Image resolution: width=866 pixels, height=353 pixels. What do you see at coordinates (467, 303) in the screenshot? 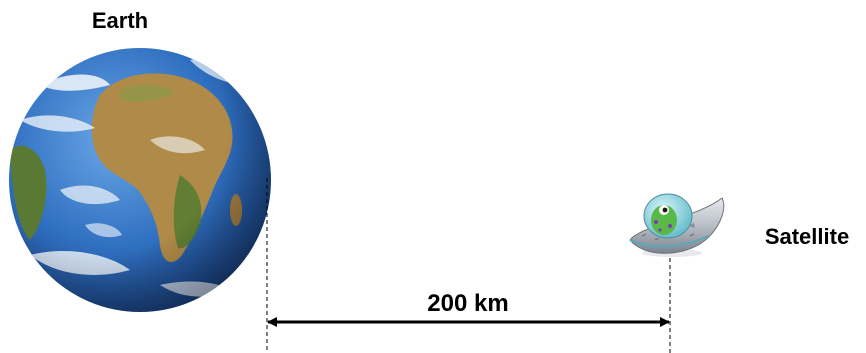
I see `distance-label: 200 km` at bounding box center [467, 303].